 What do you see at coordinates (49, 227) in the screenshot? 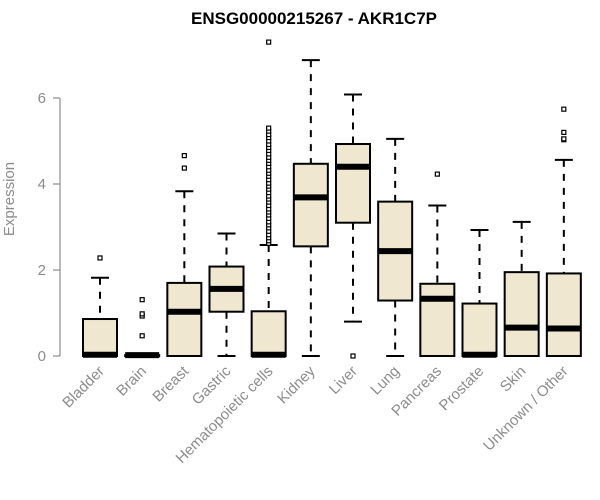
I see `y-axis: 0 2 4 6` at bounding box center [49, 227].